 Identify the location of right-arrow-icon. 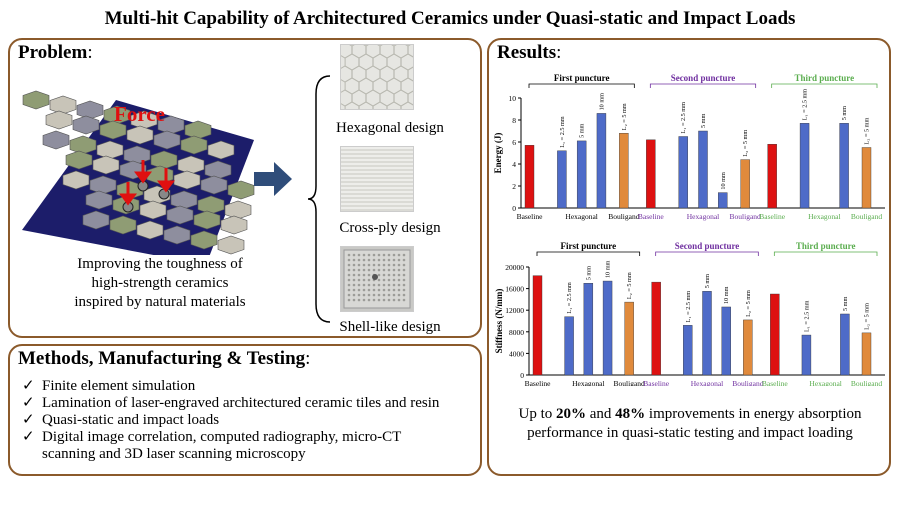
(273, 179).